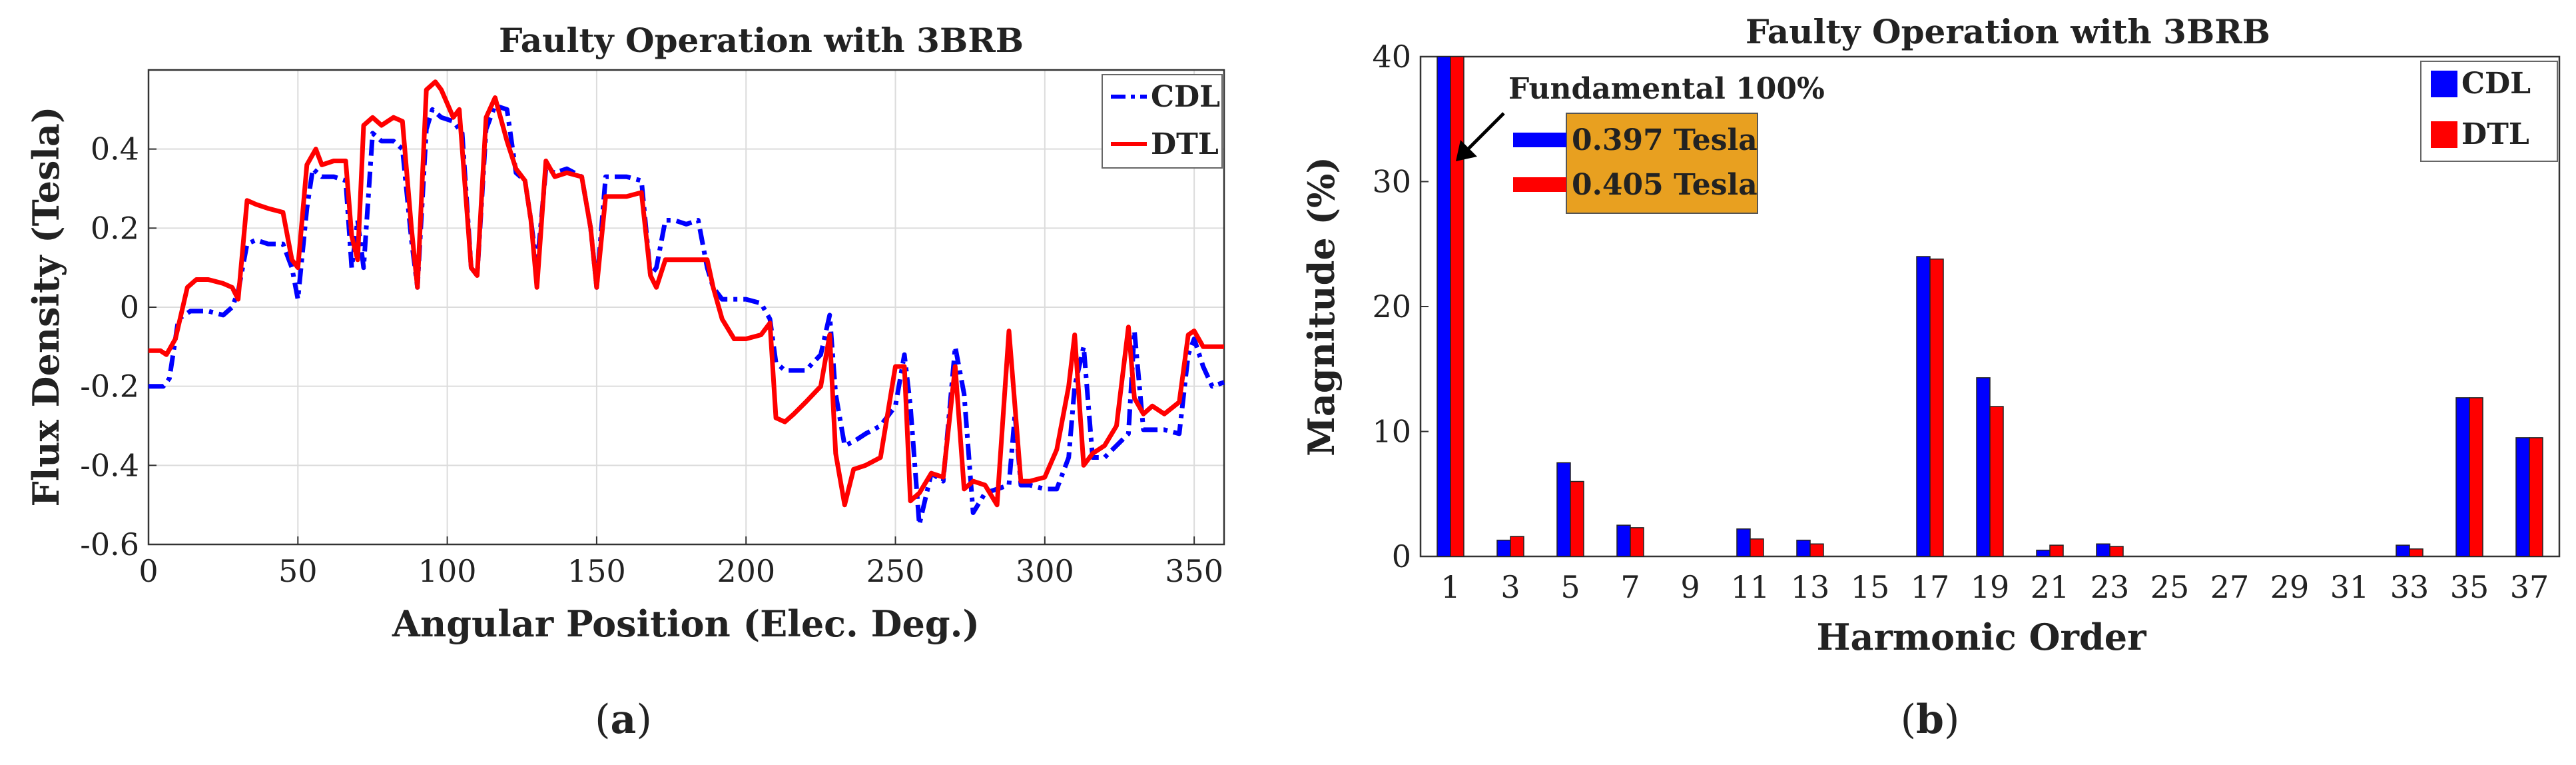 The image size is (2576, 765). What do you see at coordinates (1466, 150) in the screenshot?
I see `fundamental-arrow-head` at bounding box center [1466, 150].